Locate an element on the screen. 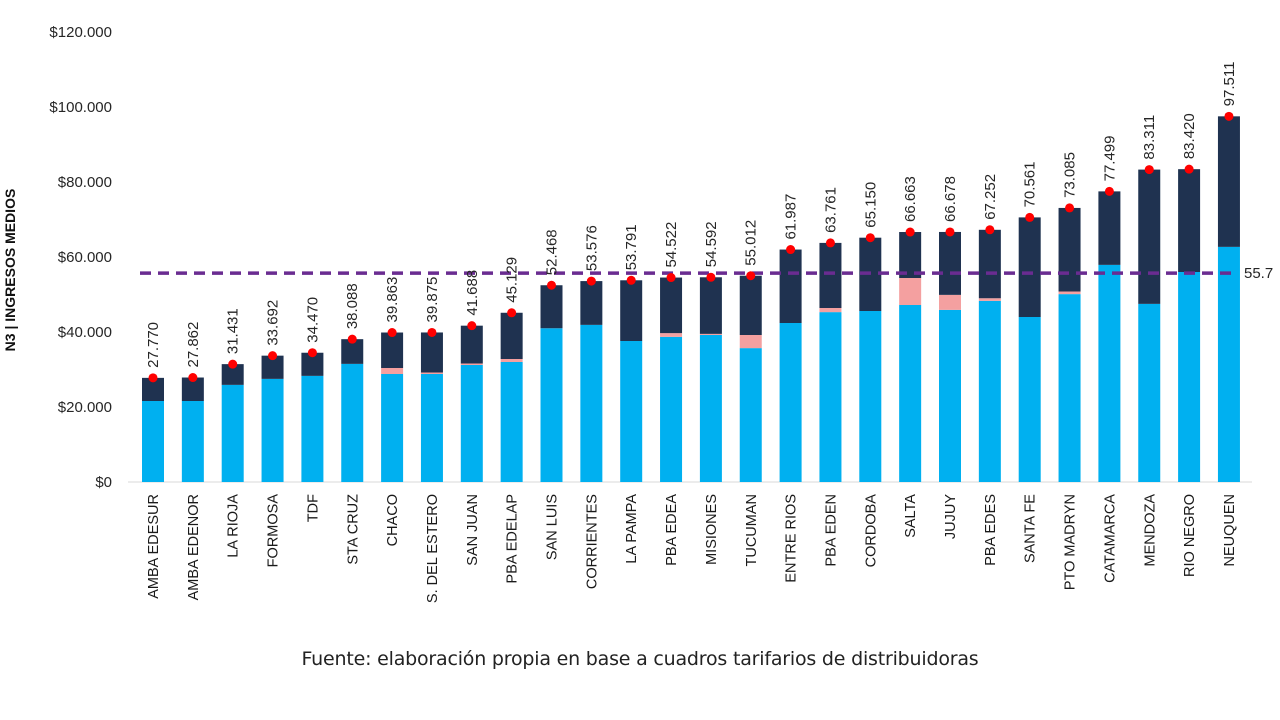 Image resolution: width=1280 pixels, height=720 pixels. y-tick-label: $60.000 is located at coordinates (85, 257).